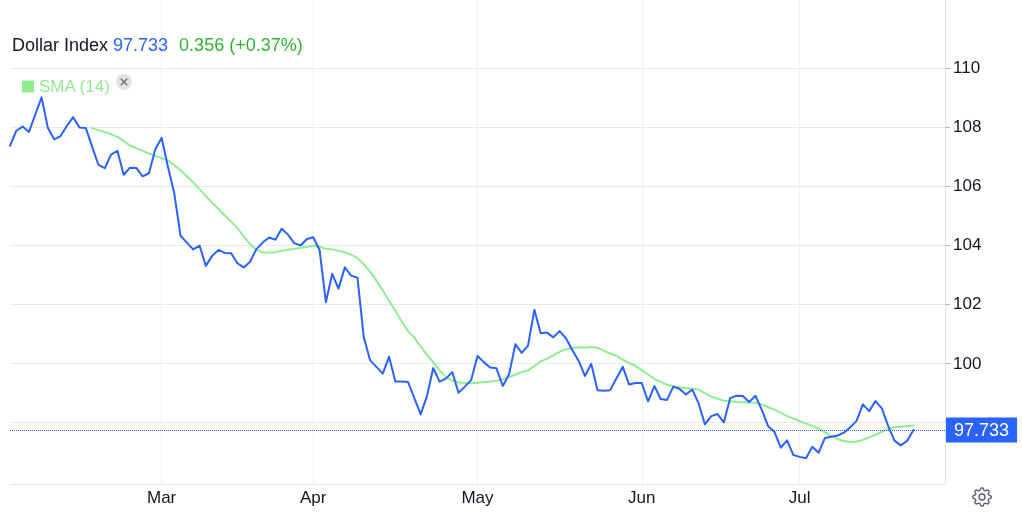 This screenshot has width=1022, height=513. What do you see at coordinates (967, 127) in the screenshot?
I see `y-tick-label: 108` at bounding box center [967, 127].